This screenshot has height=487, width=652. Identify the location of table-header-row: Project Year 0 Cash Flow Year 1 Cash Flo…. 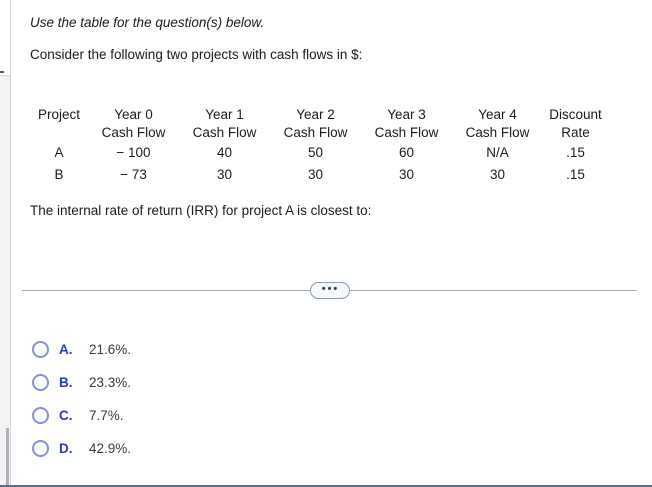
(319, 124).